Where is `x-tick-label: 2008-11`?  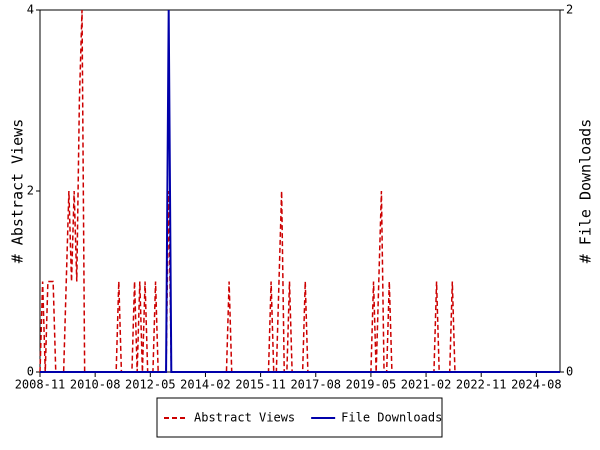
x-tick-label: 2008-11 is located at coordinates (40, 385).